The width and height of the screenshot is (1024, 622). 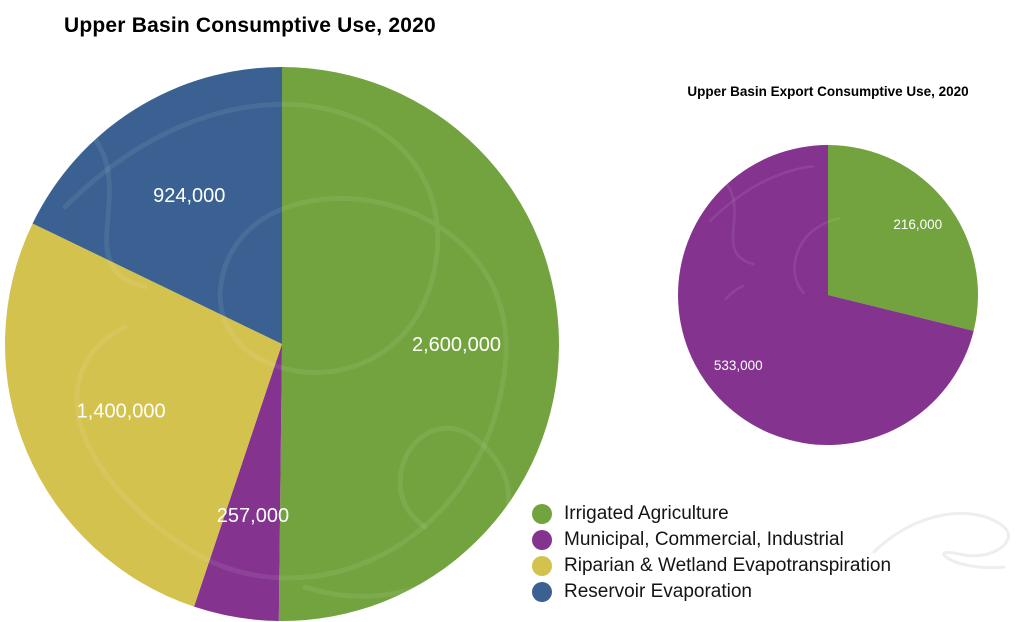 What do you see at coordinates (456, 345) in the screenshot?
I see `pie-value-label-irrigated-agriculture: 2,600,000` at bounding box center [456, 345].